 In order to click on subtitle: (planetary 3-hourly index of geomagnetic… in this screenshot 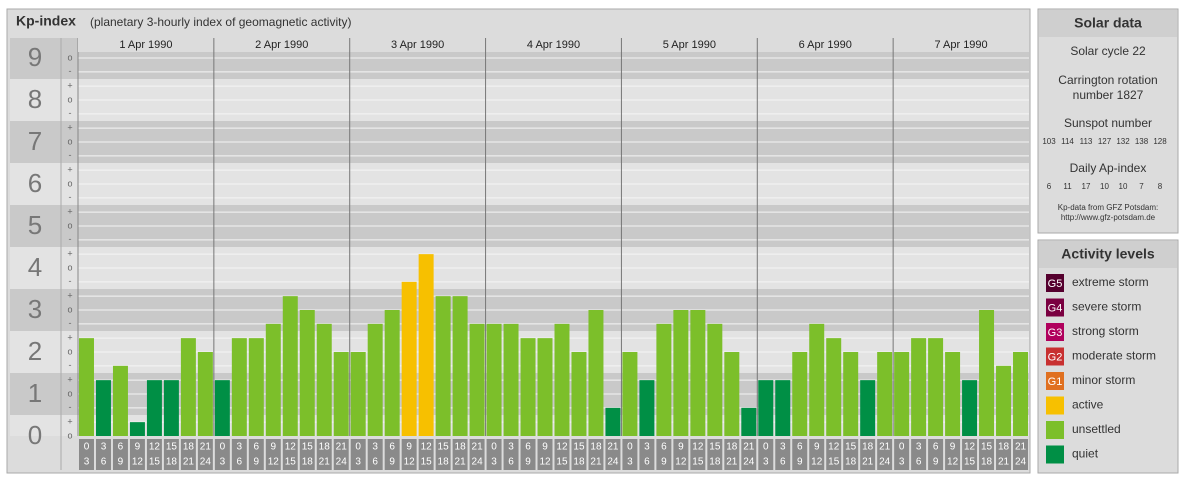, I will do `click(220, 22)`.